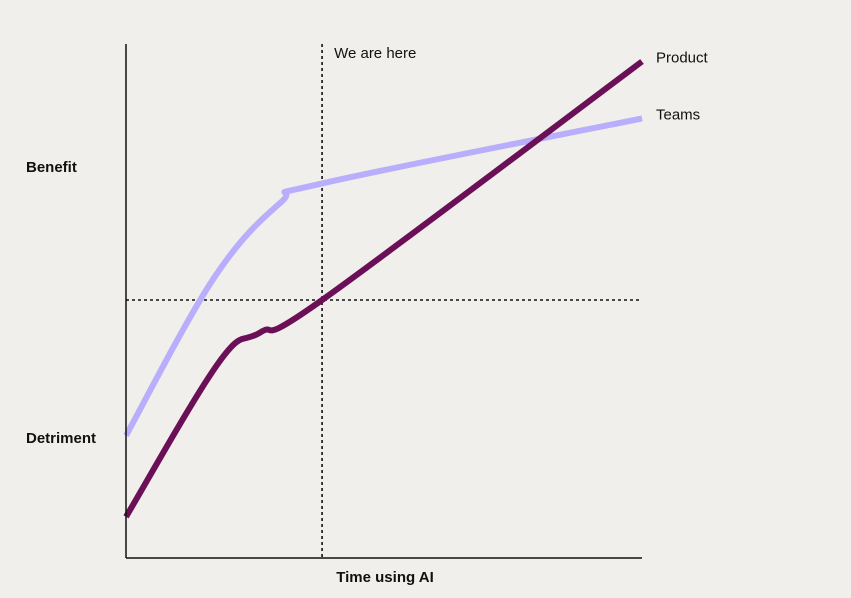 This screenshot has width=851, height=598. I want to click on x-axis-label: Time using AI, so click(385, 577).